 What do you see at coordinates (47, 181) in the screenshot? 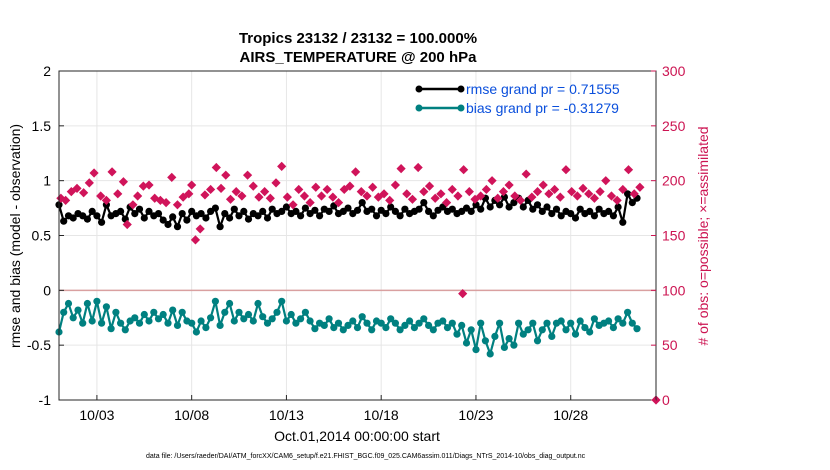
I see `y-tick-label: 1` at bounding box center [47, 181].